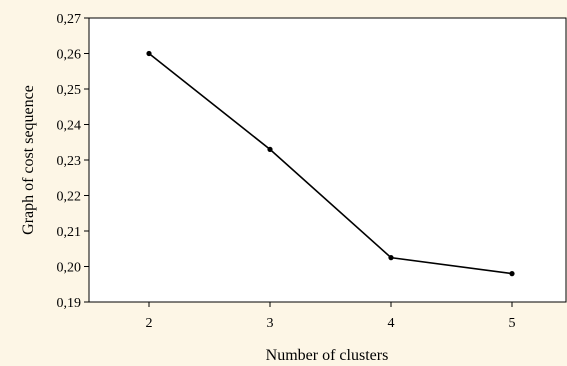 The width and height of the screenshot is (567, 366). What do you see at coordinates (69, 303) in the screenshot?
I see `y-tick-label: 0,19` at bounding box center [69, 303].